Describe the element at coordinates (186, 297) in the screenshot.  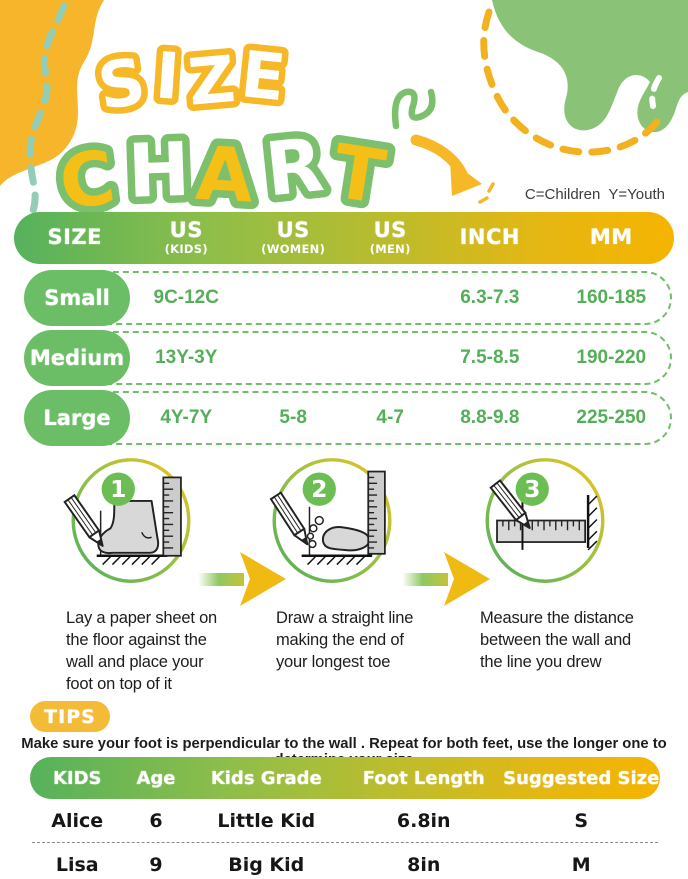
I see `cell-us-kids: 9C-12C` at that location.